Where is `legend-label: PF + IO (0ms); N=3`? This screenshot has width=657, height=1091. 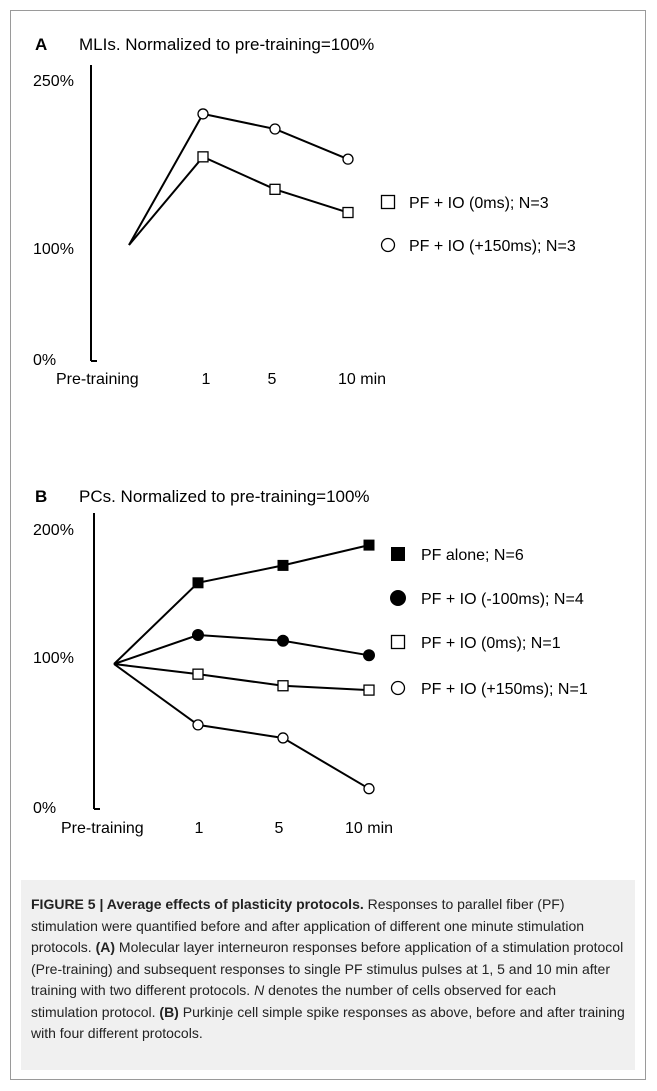
legend-label: PF + IO (0ms); N=3 is located at coordinates (479, 203).